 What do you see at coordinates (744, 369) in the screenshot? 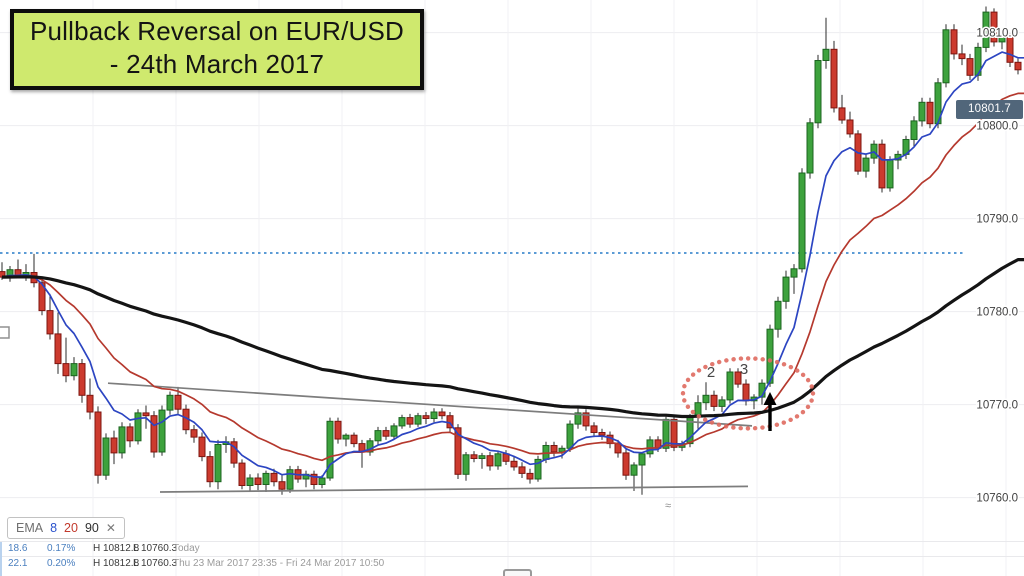
I see `count-label-3: 3` at bounding box center [744, 369].